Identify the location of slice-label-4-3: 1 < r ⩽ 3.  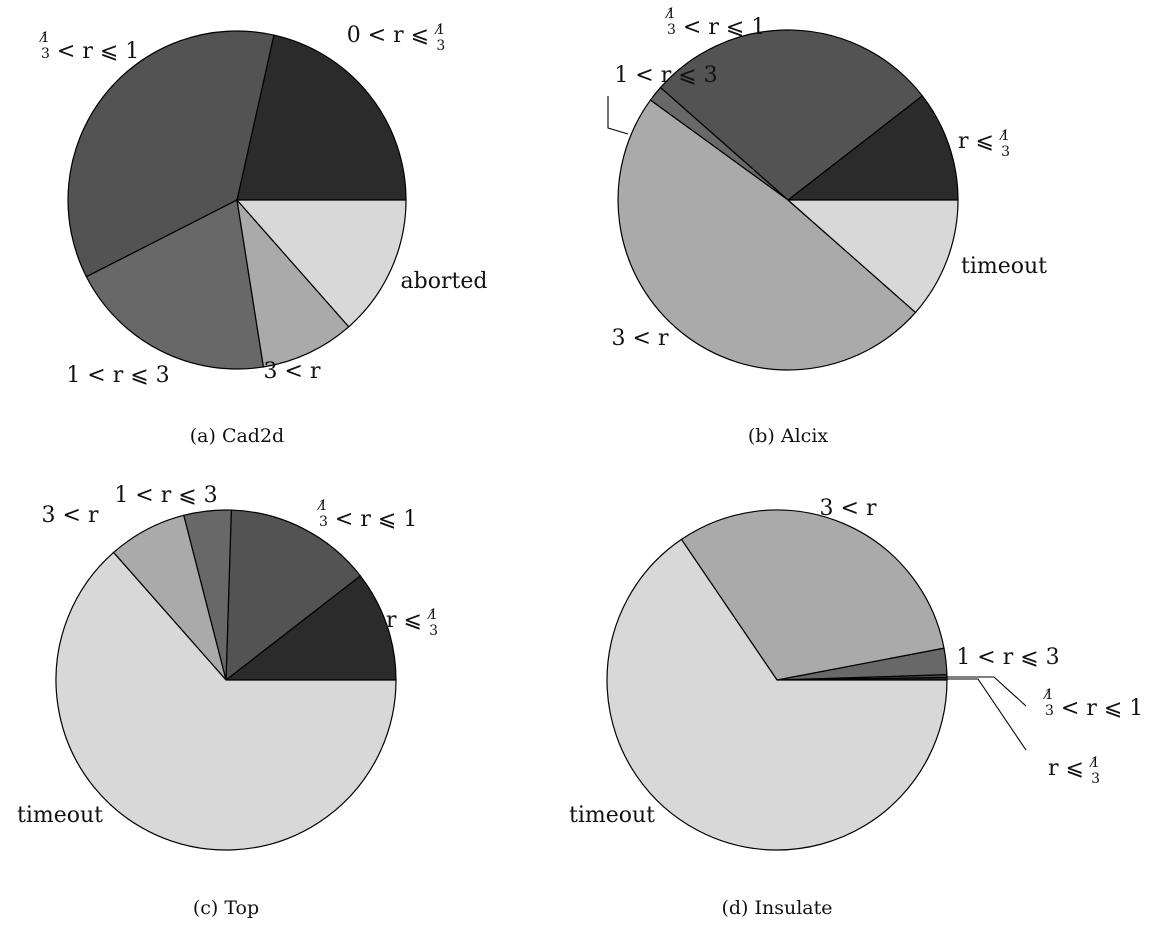
(1007, 657).